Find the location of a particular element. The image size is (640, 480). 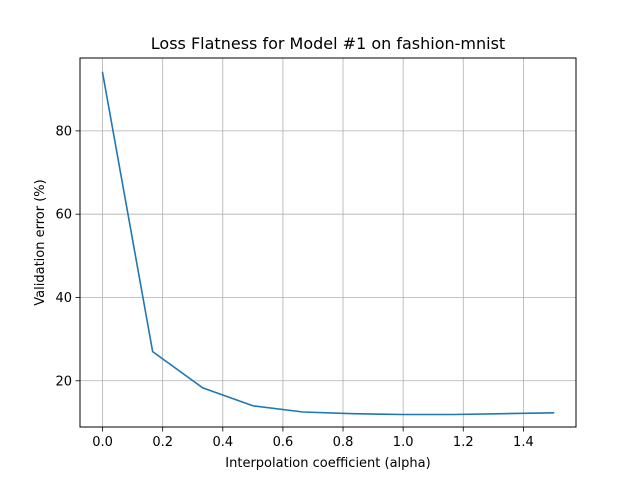

x-axis: 0.0 0.2 0.4 0.6 0.8 1.0 1.2 1.4 is located at coordinates (313, 438).